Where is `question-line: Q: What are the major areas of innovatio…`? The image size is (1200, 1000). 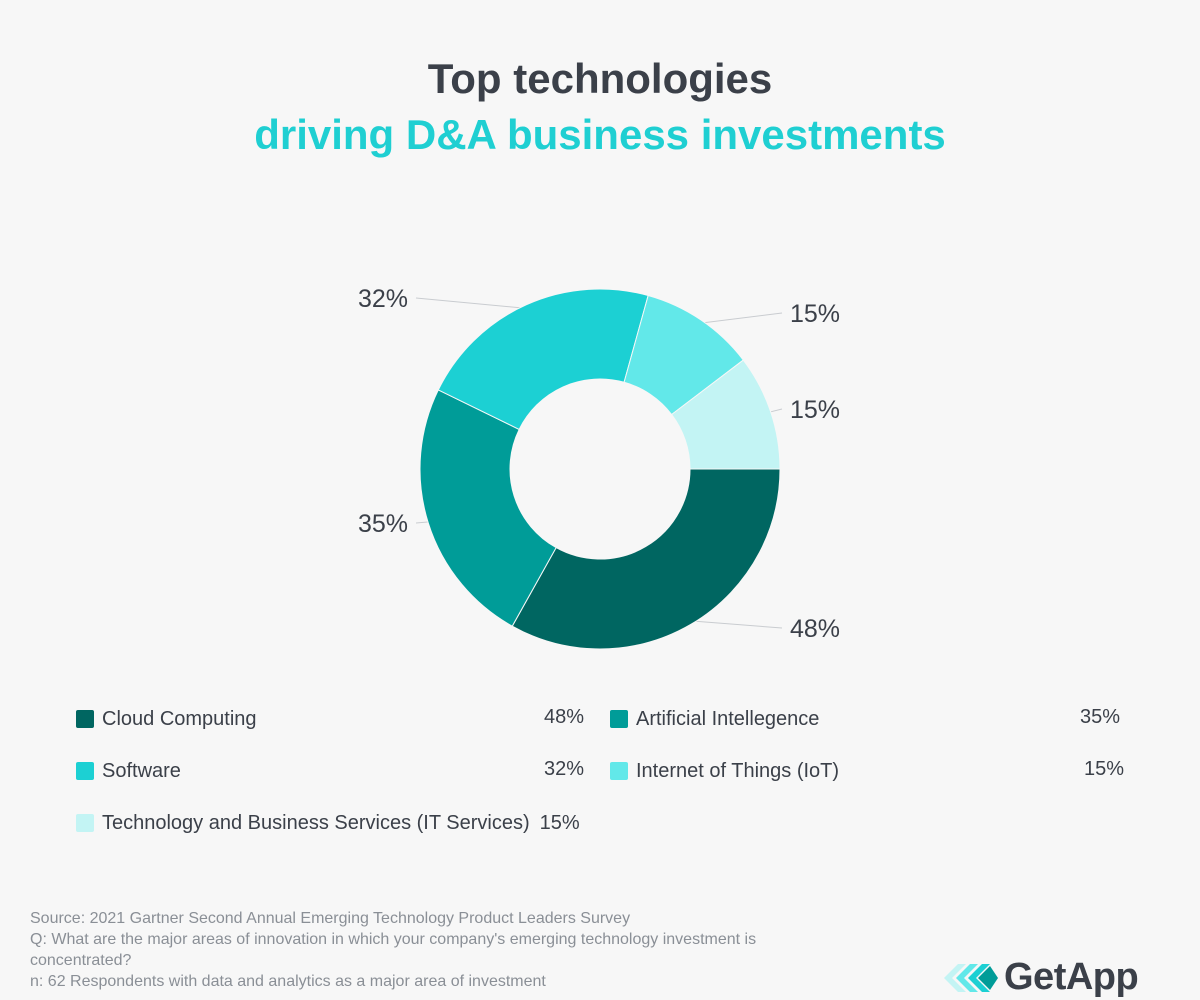 question-line: Q: What are the major areas of innovatio… is located at coordinates (393, 950).